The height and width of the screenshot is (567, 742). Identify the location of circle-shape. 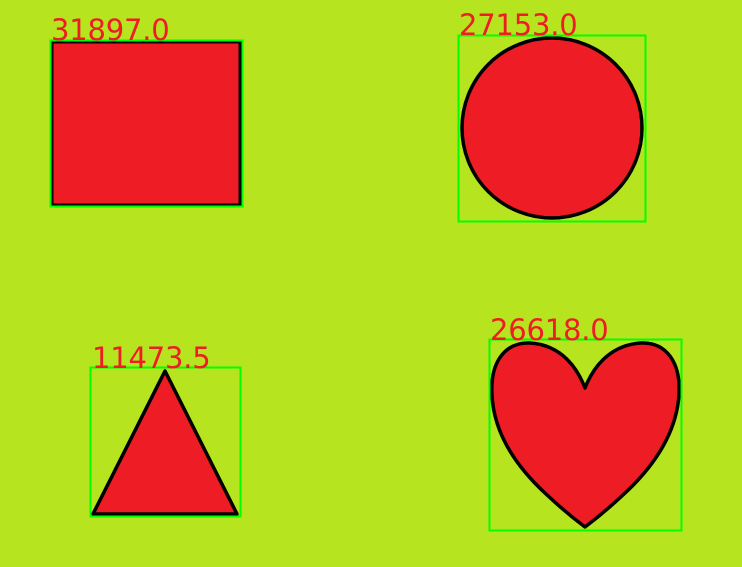
(552, 128).